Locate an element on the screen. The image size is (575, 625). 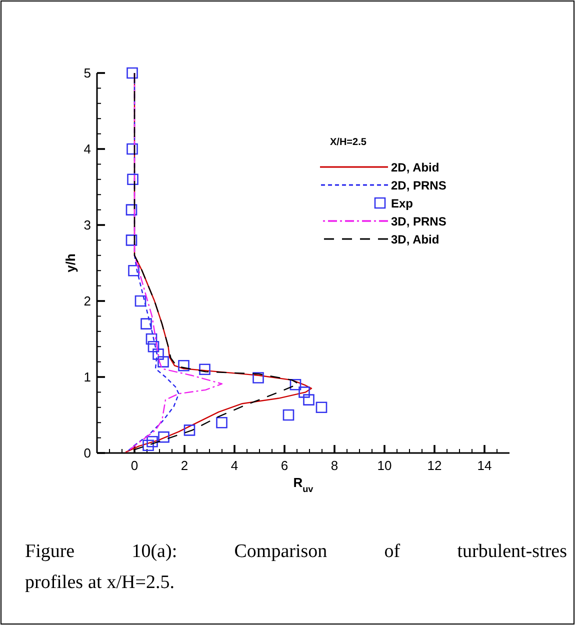
x-tick-label: 6 is located at coordinates (284, 465).